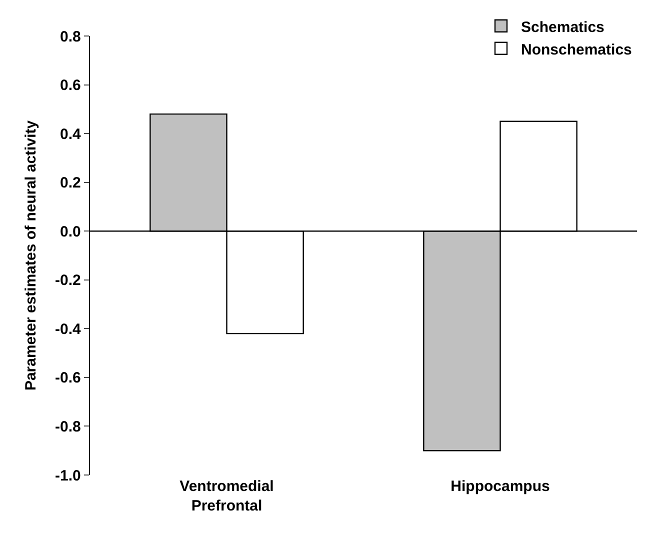 This screenshot has height=535, width=647. What do you see at coordinates (500, 486) in the screenshot?
I see `x-tick-label: Hippocampus` at bounding box center [500, 486].